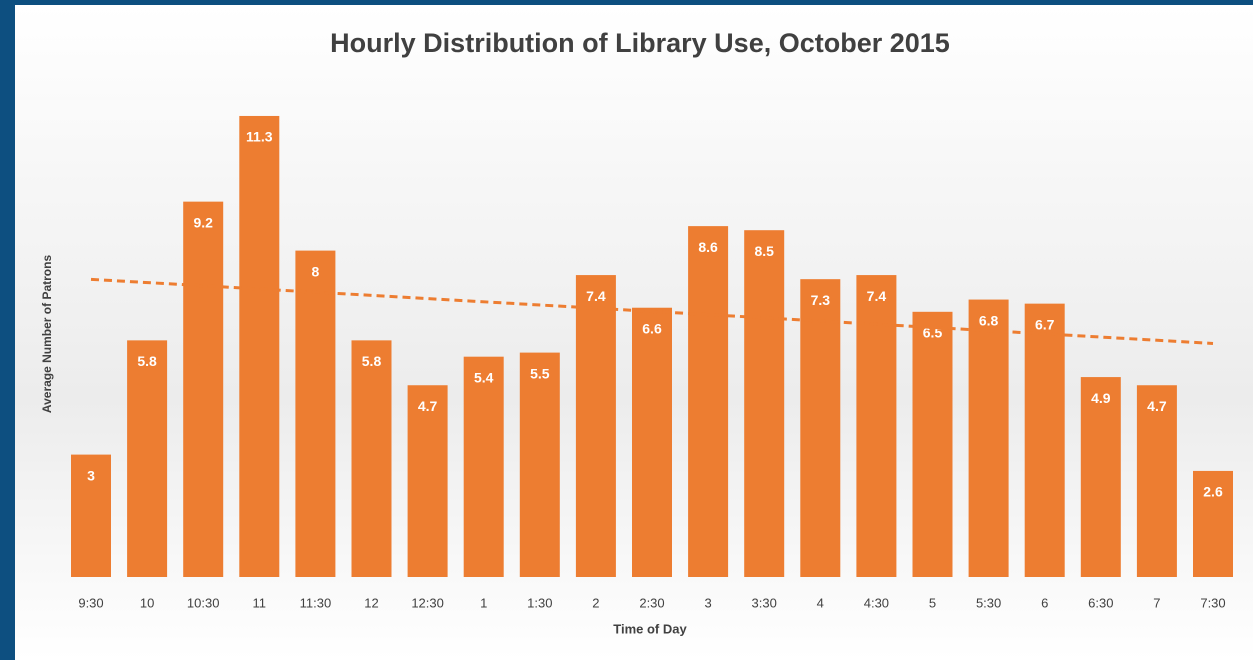 The height and width of the screenshot is (660, 1253). What do you see at coordinates (203, 602) in the screenshot?
I see `x-tick-label: 10:30` at bounding box center [203, 602].